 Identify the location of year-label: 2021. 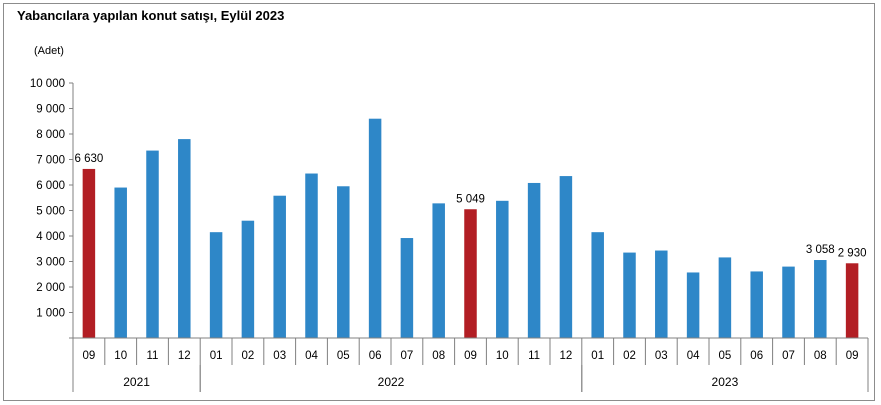
(136, 382).